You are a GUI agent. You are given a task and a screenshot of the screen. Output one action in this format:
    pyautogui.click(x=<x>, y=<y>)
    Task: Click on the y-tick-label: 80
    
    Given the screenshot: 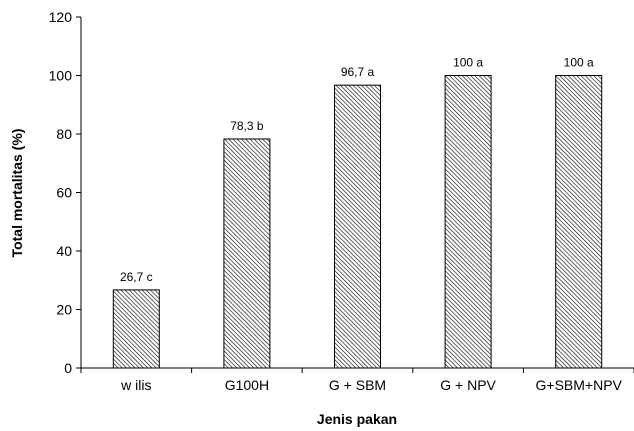 What is the action you would take?
    pyautogui.click(x=64, y=134)
    